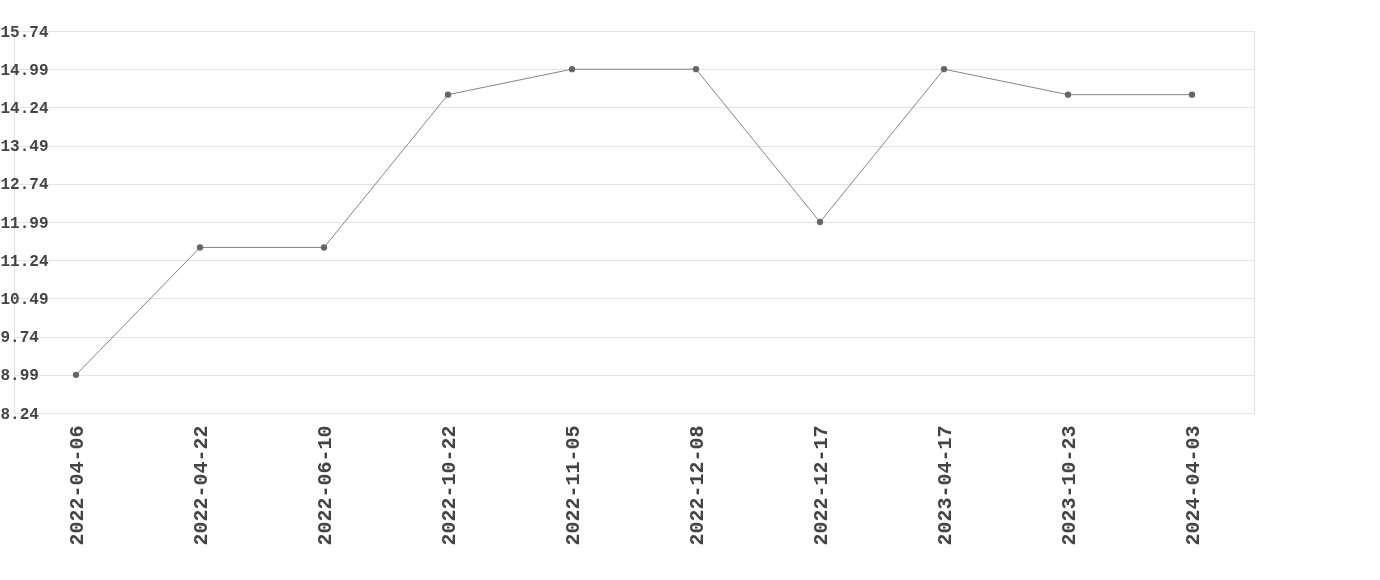 Image resolution: width=1380 pixels, height=580 pixels. Describe the element at coordinates (201, 485) in the screenshot. I see `x-tick-label: 2022-04-22` at that location.